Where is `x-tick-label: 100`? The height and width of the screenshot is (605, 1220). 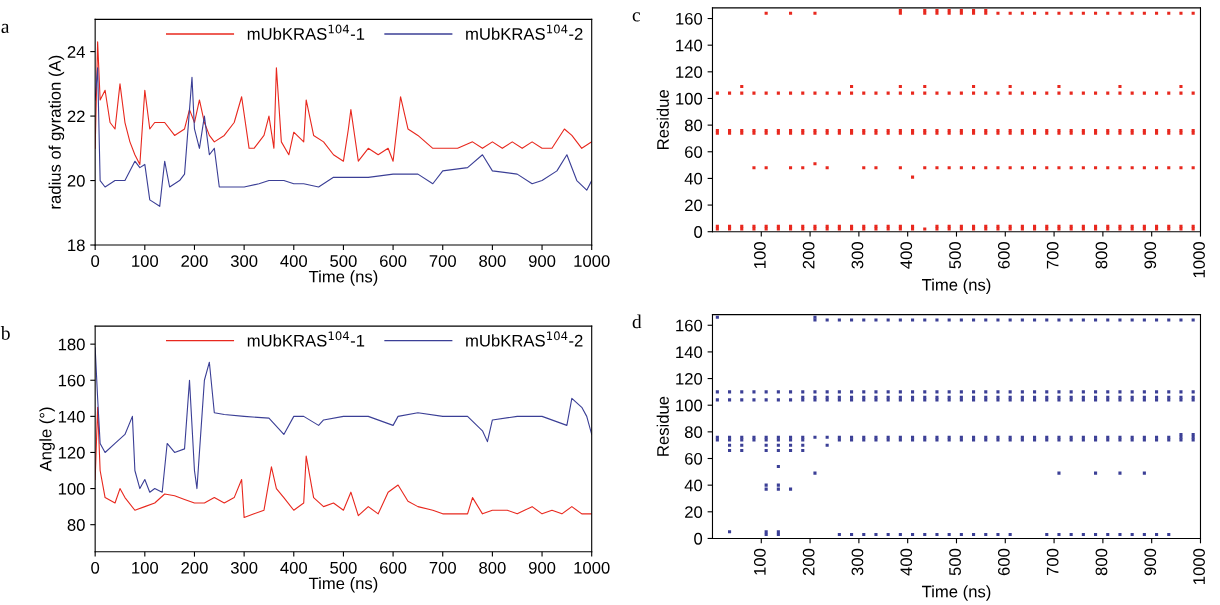
x-tick-label: 100 is located at coordinates (145, 261).